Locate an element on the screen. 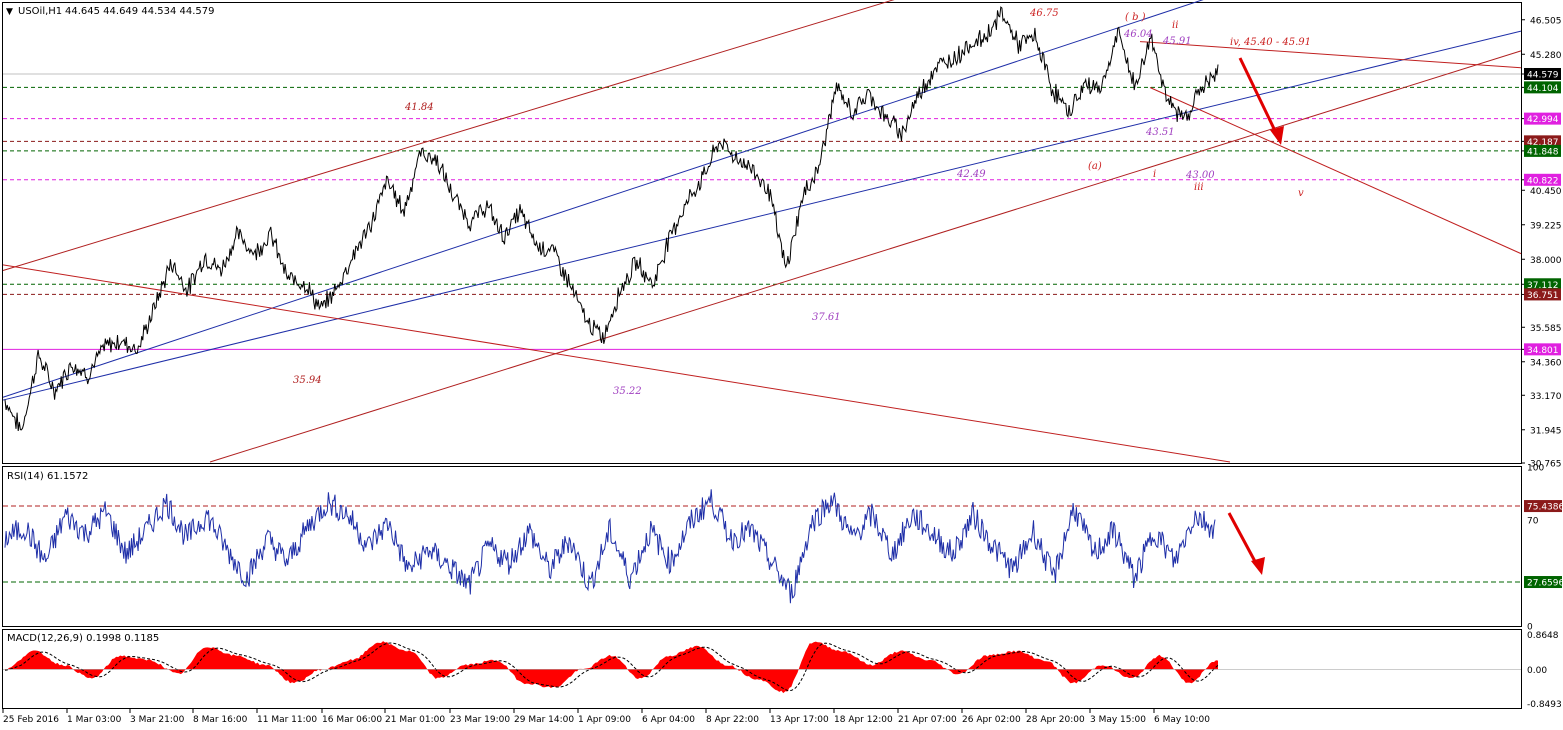 The width and height of the screenshot is (1563, 730). symbol-label: USOil,H1 is located at coordinates (40, 11).